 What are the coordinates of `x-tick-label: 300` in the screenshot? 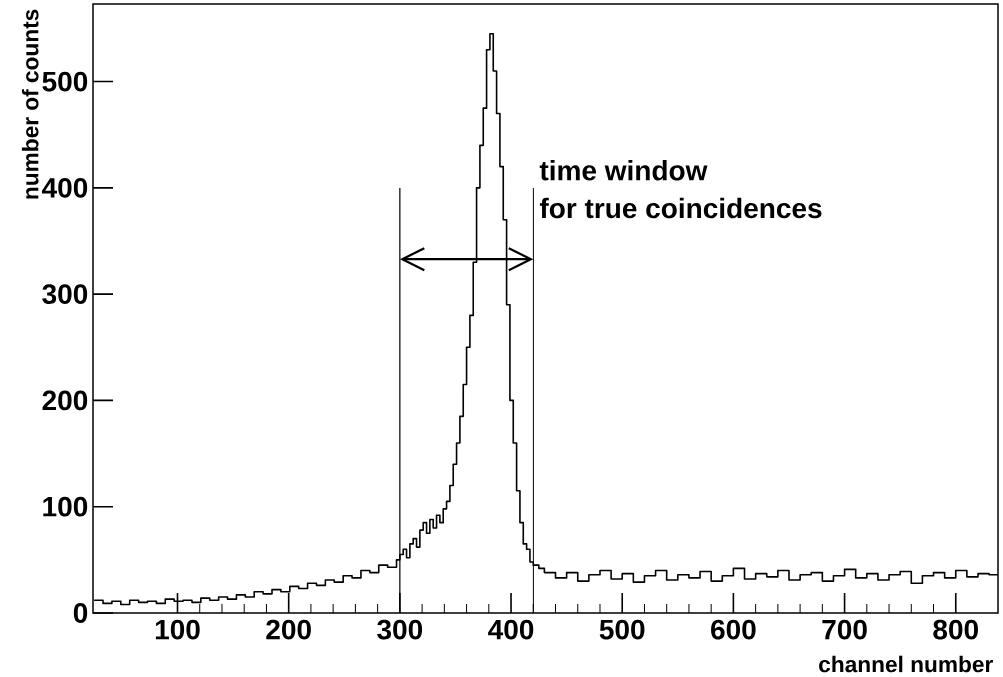 It's located at (400, 629).